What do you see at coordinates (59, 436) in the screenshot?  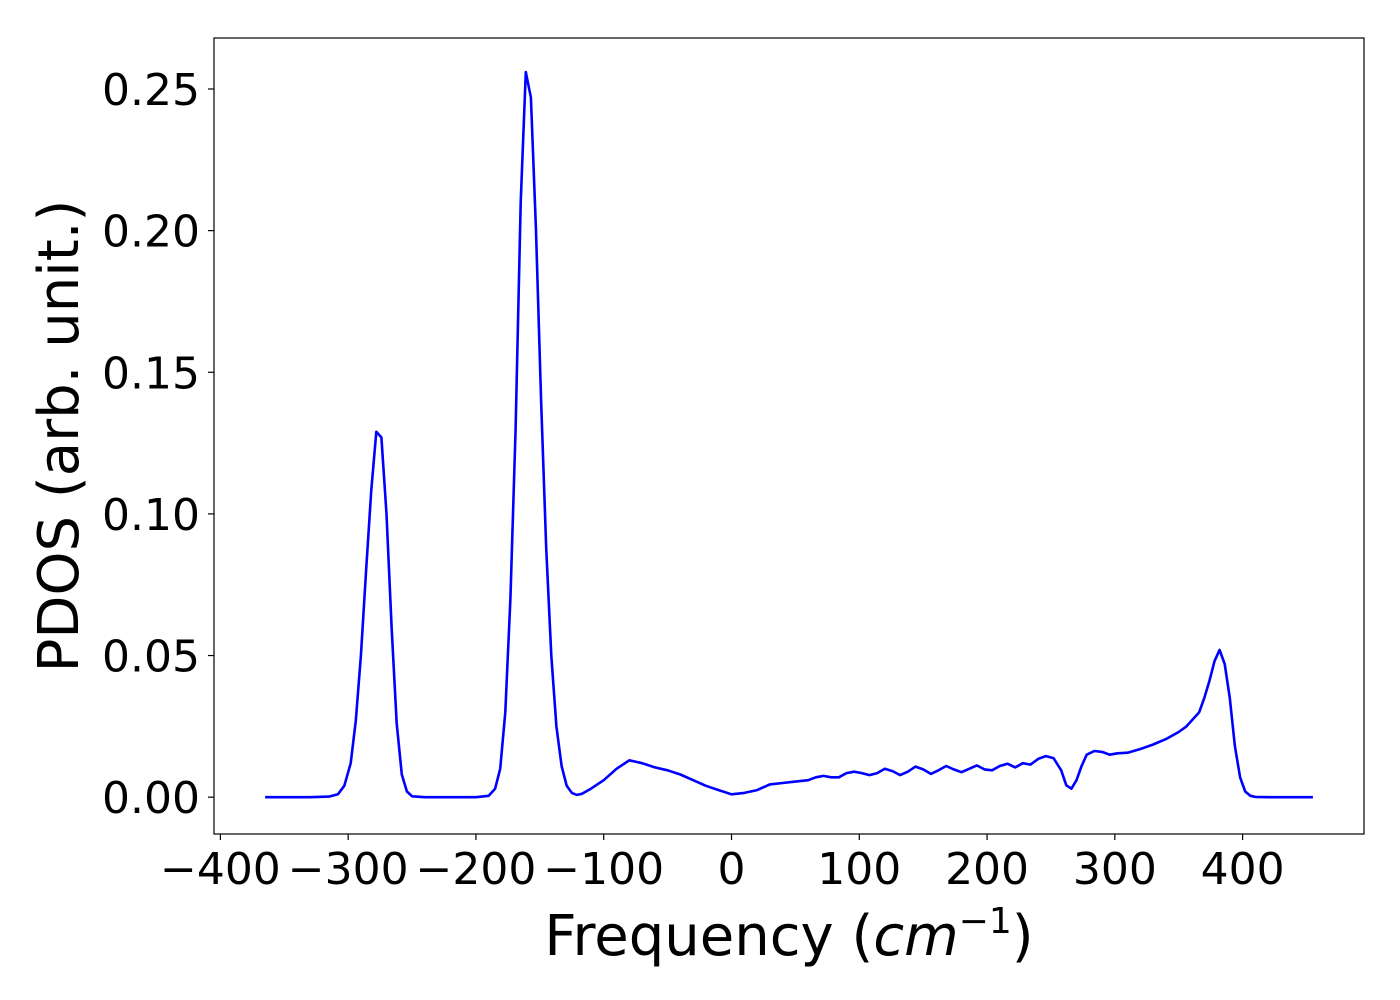 I see `y-axis-label: PDOS (arb. unit.)` at bounding box center [59, 436].